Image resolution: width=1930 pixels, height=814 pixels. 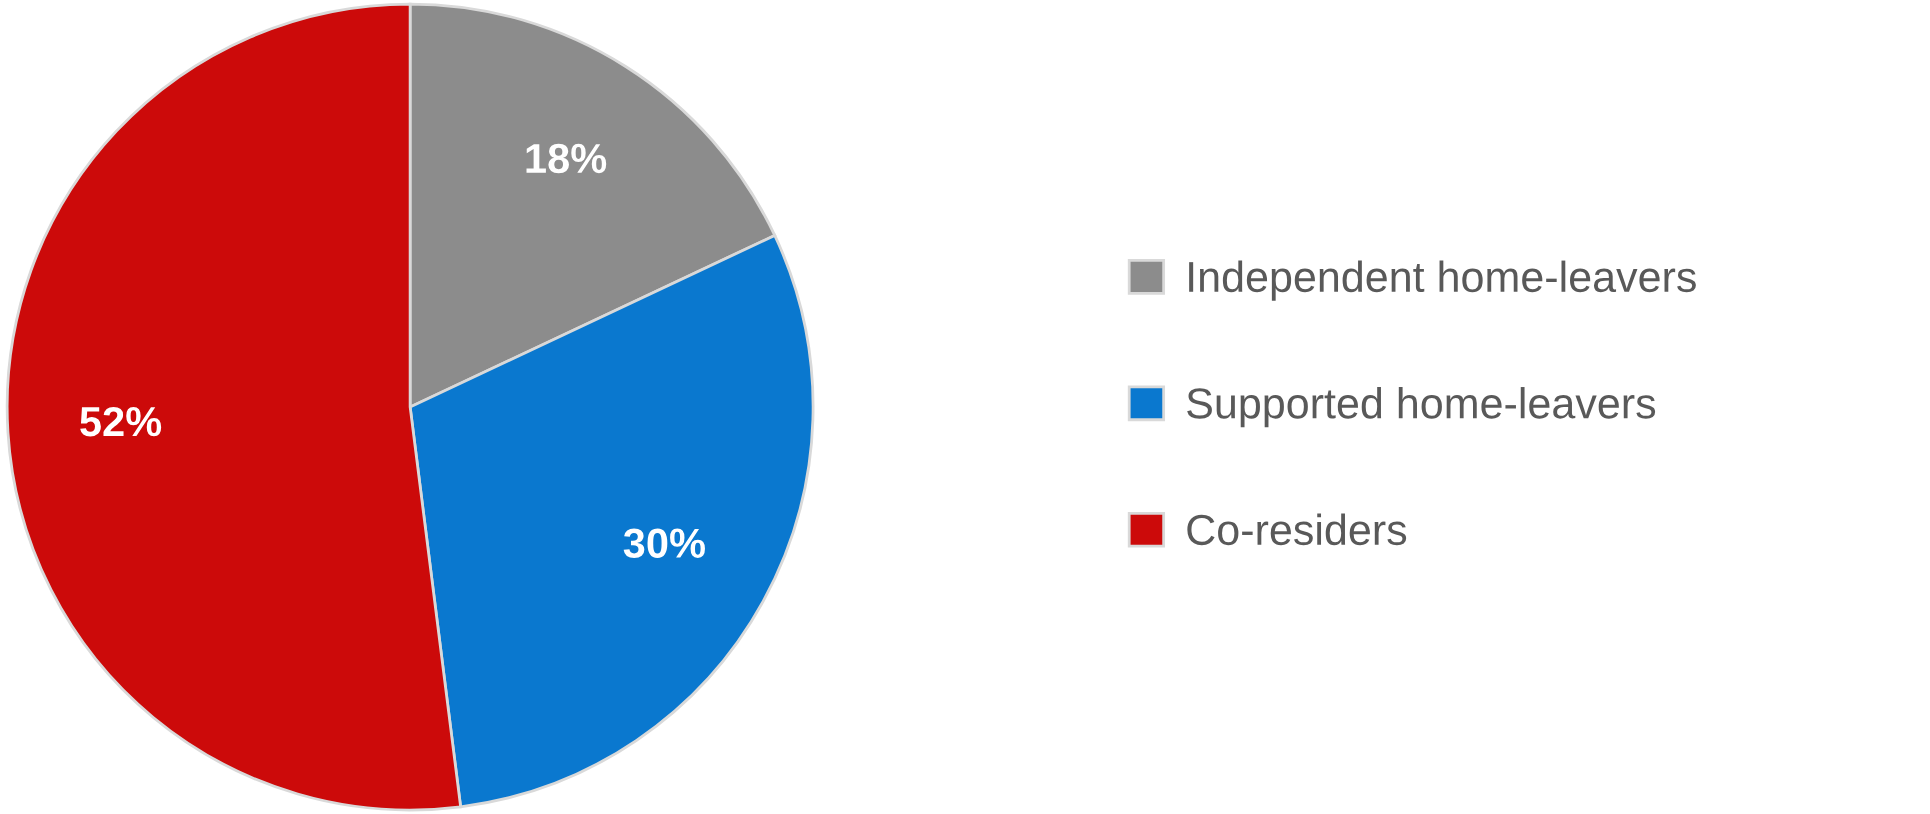 What do you see at coordinates (1421, 407) in the screenshot?
I see `legend-label: Supported home-leavers` at bounding box center [1421, 407].